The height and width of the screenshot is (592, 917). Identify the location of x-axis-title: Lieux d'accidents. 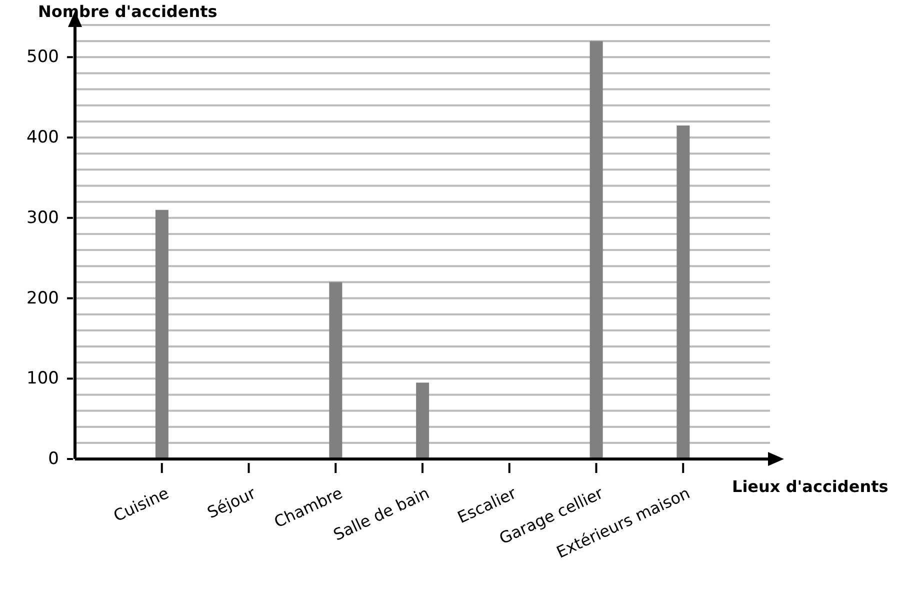
(810, 486).